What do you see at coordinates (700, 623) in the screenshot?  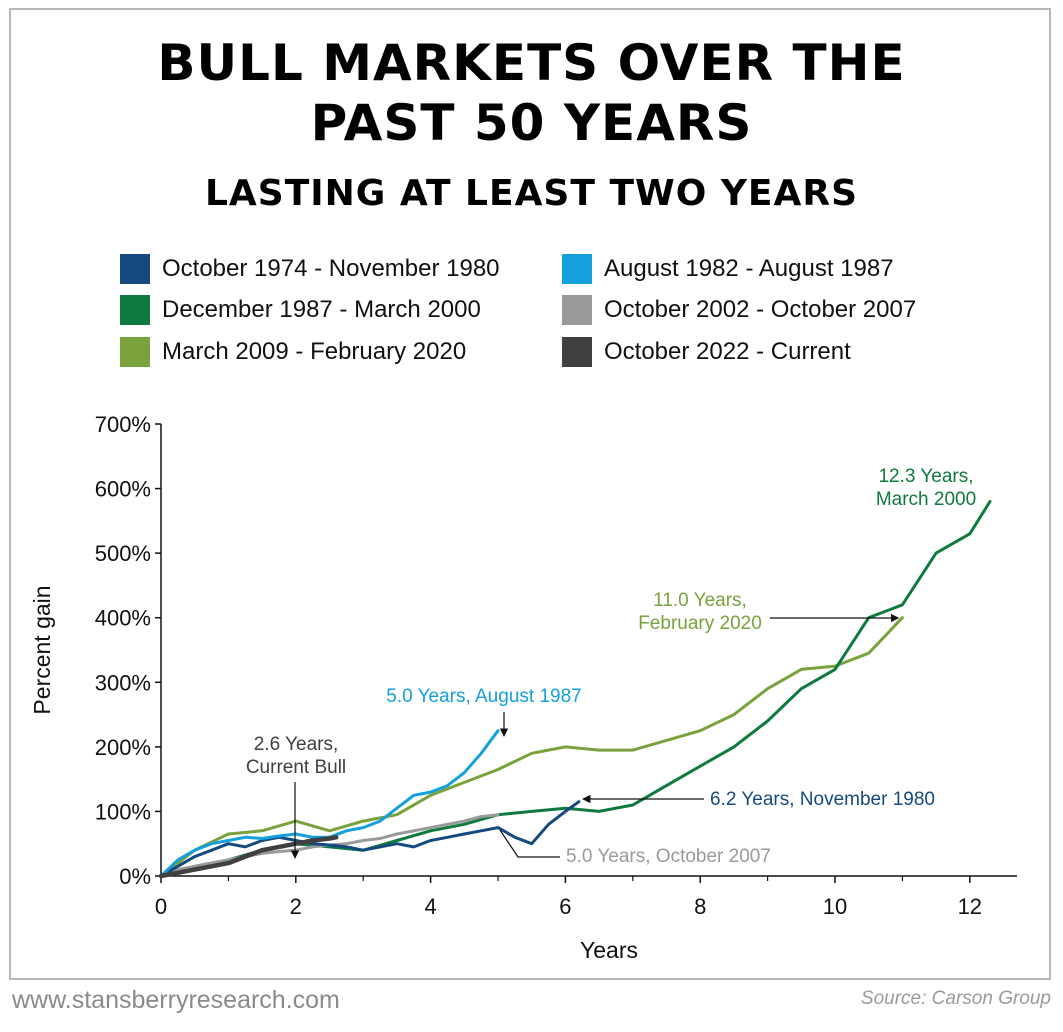 I see `annotation-label: February 2020` at bounding box center [700, 623].